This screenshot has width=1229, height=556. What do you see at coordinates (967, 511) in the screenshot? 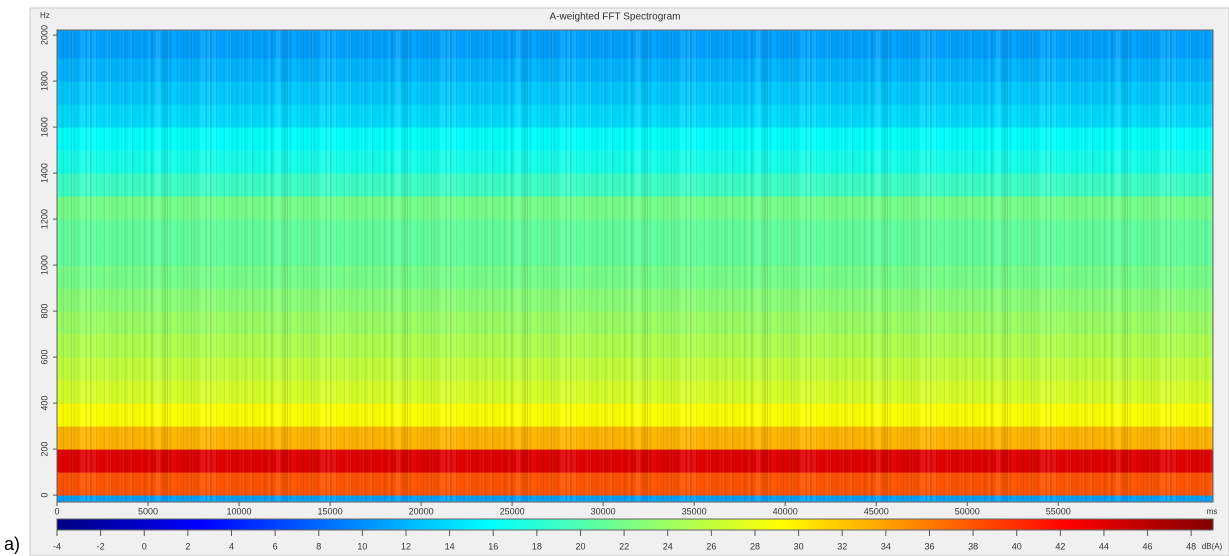
I see `x-tick-label: 50000` at bounding box center [967, 511].